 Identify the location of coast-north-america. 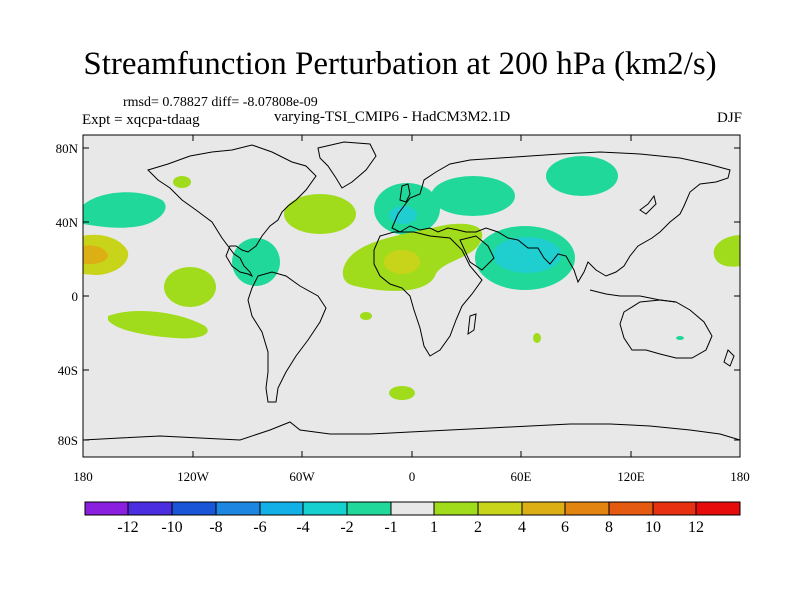
(232, 211).